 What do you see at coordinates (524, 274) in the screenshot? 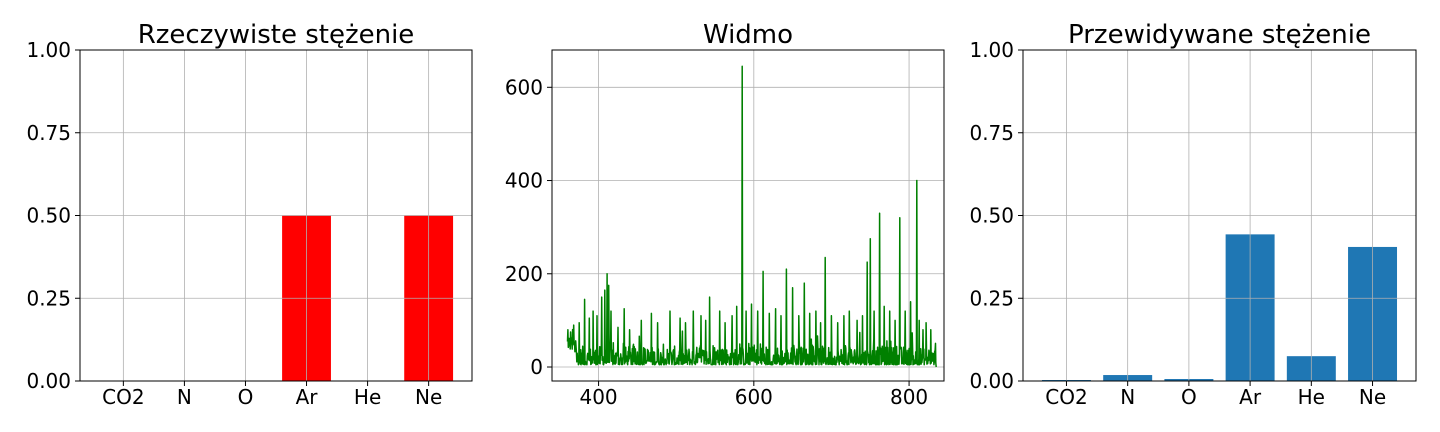
I see `y-tick-label: 200` at bounding box center [524, 274].